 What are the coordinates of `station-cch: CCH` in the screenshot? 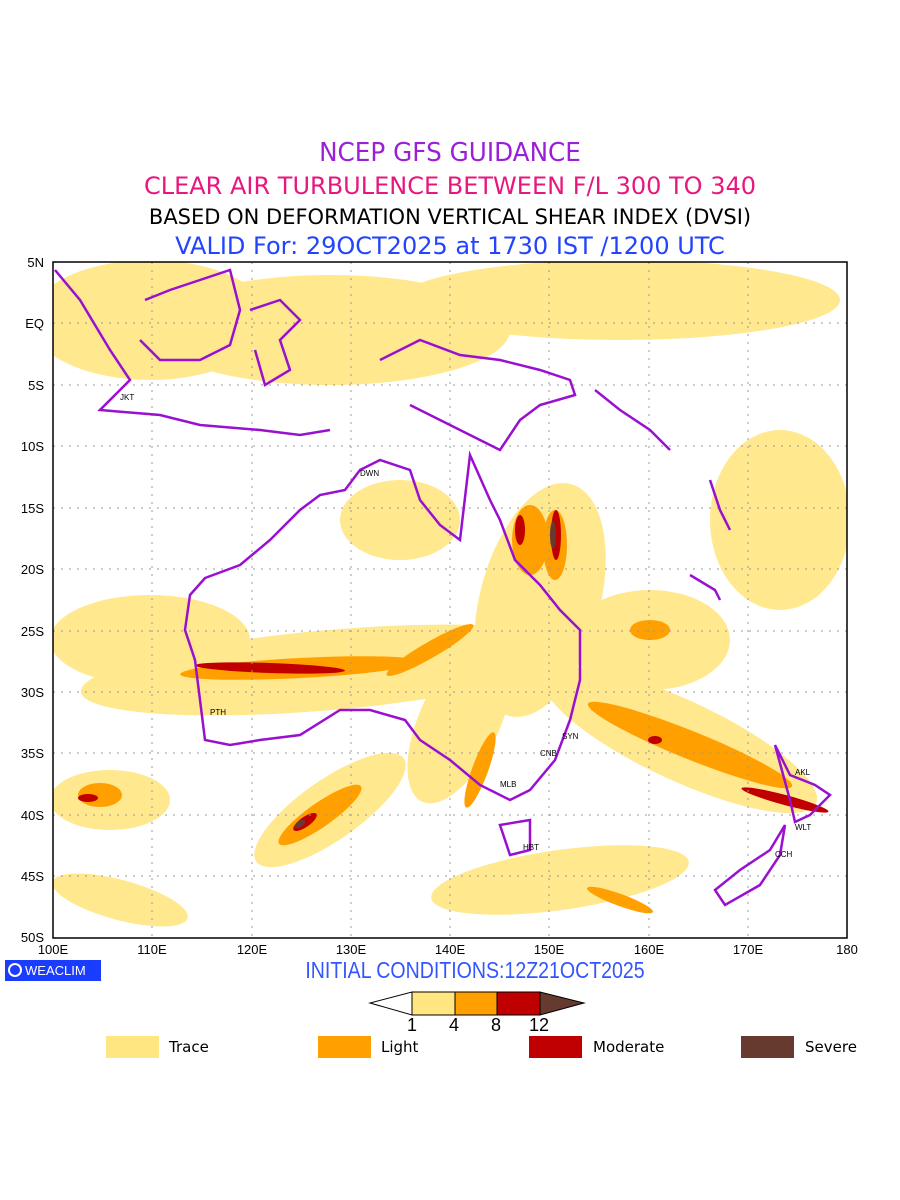 It's located at (784, 854).